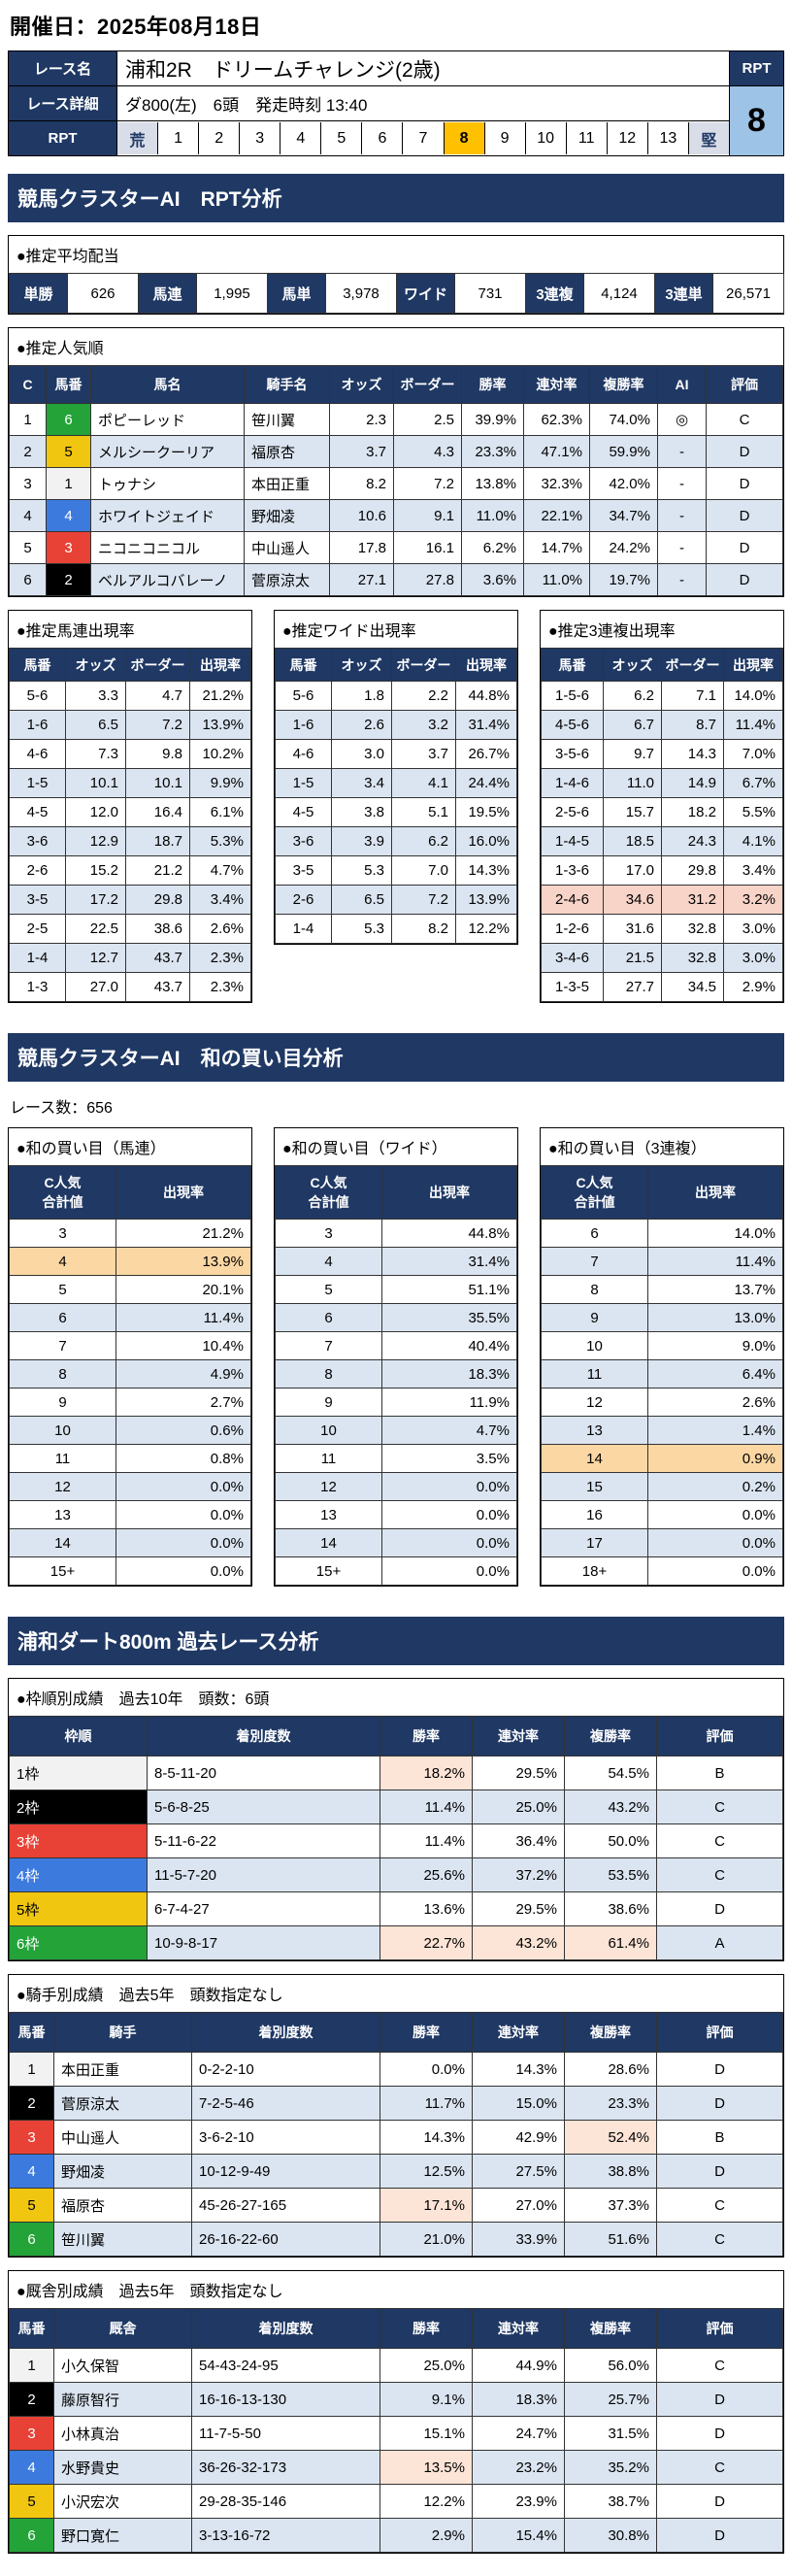 The image size is (792, 2576). What do you see at coordinates (396, 1403) in the screenshot?
I see `table-row: 9 11.9%` at bounding box center [396, 1403].